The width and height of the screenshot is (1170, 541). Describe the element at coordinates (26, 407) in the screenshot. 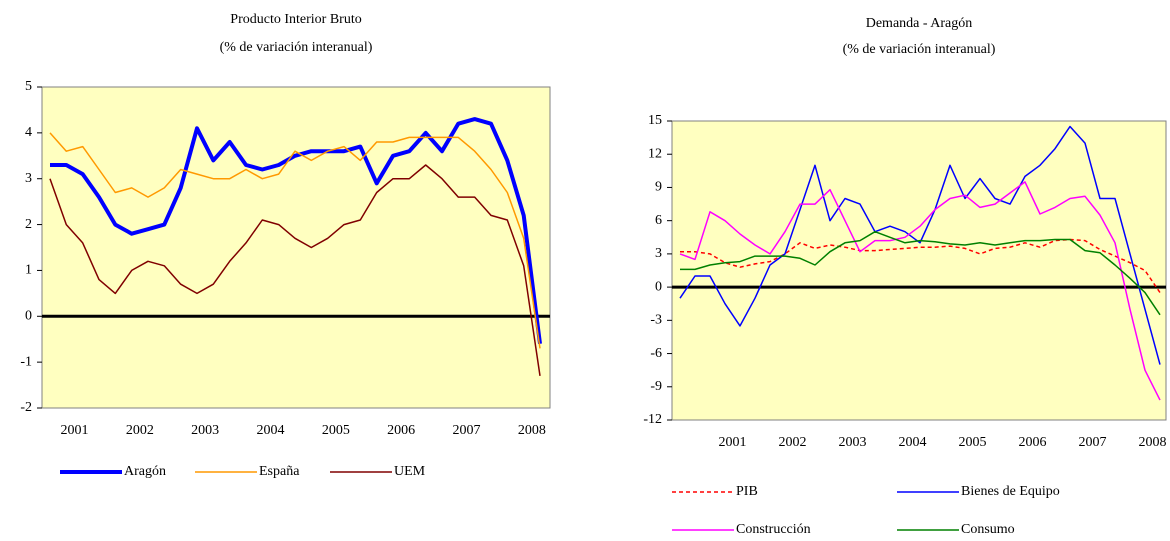

I see `y-tick-label: -2` at that location.